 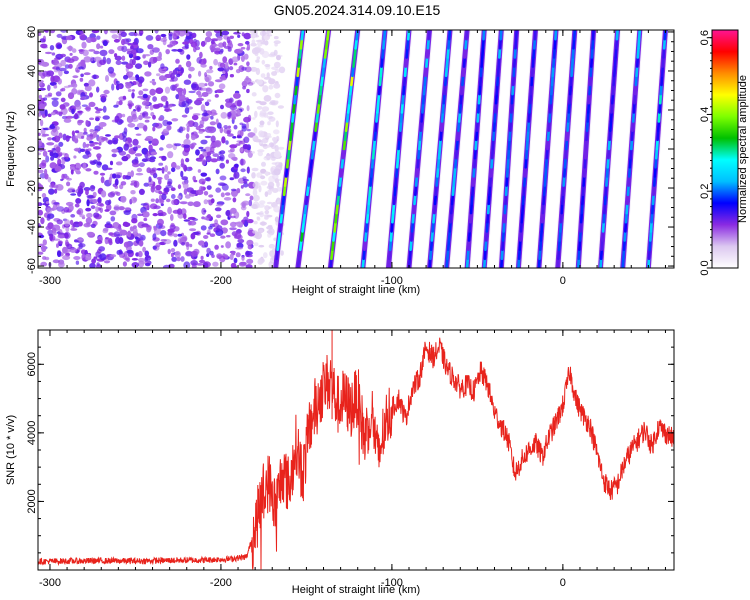 What do you see at coordinates (11, 149) in the screenshot?
I see `spectrogram-ylabel: Frequency (Hz)` at bounding box center [11, 149].